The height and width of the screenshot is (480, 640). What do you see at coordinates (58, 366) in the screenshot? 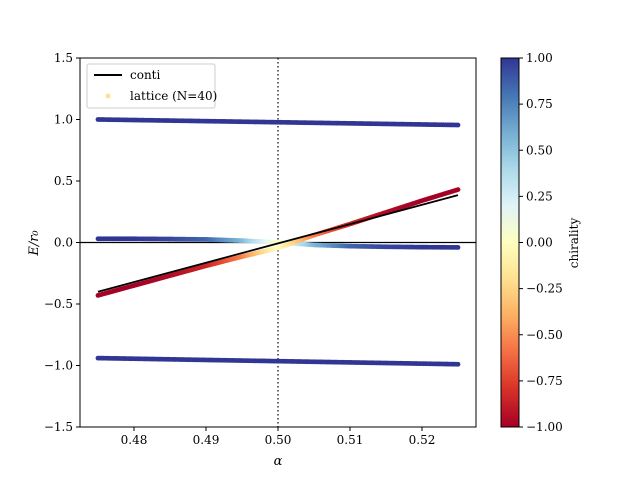
I see `y-tick-label: −1.0` at bounding box center [58, 366].